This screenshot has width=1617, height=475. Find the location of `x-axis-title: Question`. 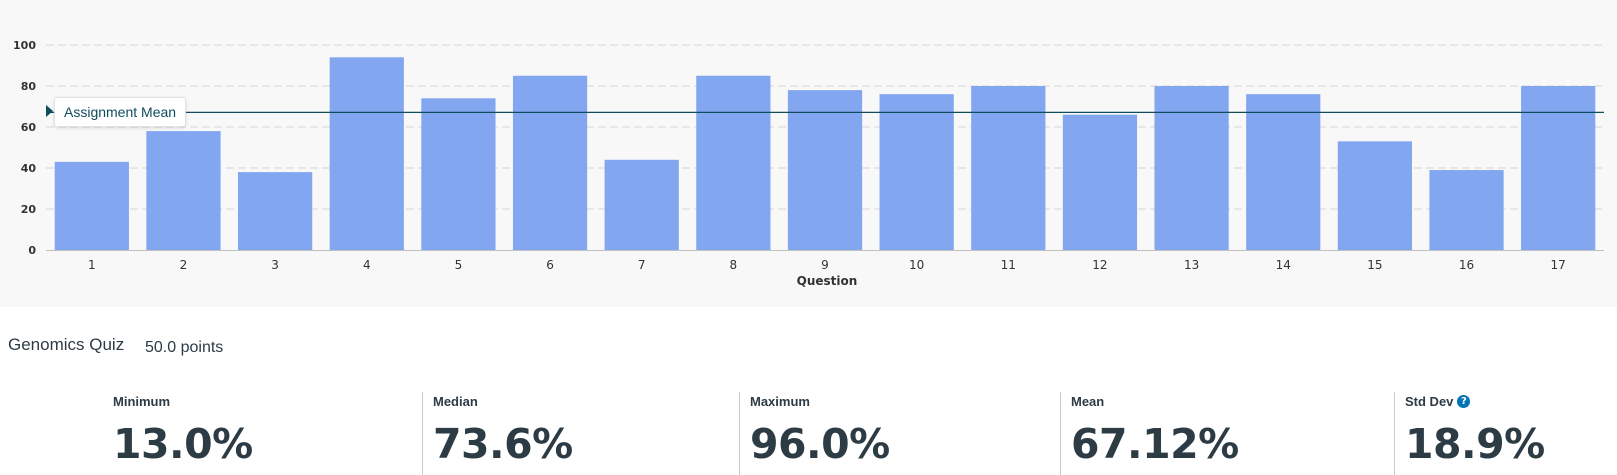

x-axis-title: Question is located at coordinates (827, 281).